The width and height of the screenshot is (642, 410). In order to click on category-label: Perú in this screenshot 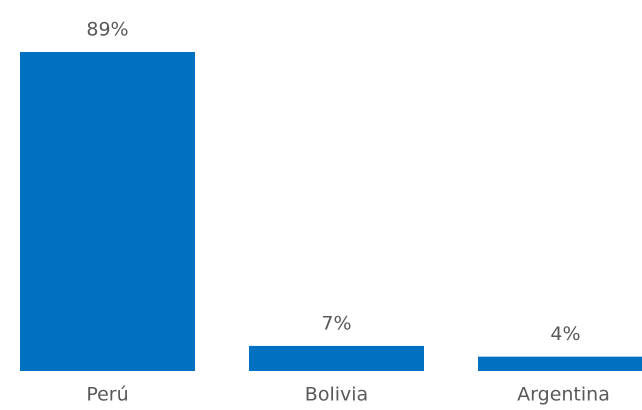, I will do `click(107, 395)`.